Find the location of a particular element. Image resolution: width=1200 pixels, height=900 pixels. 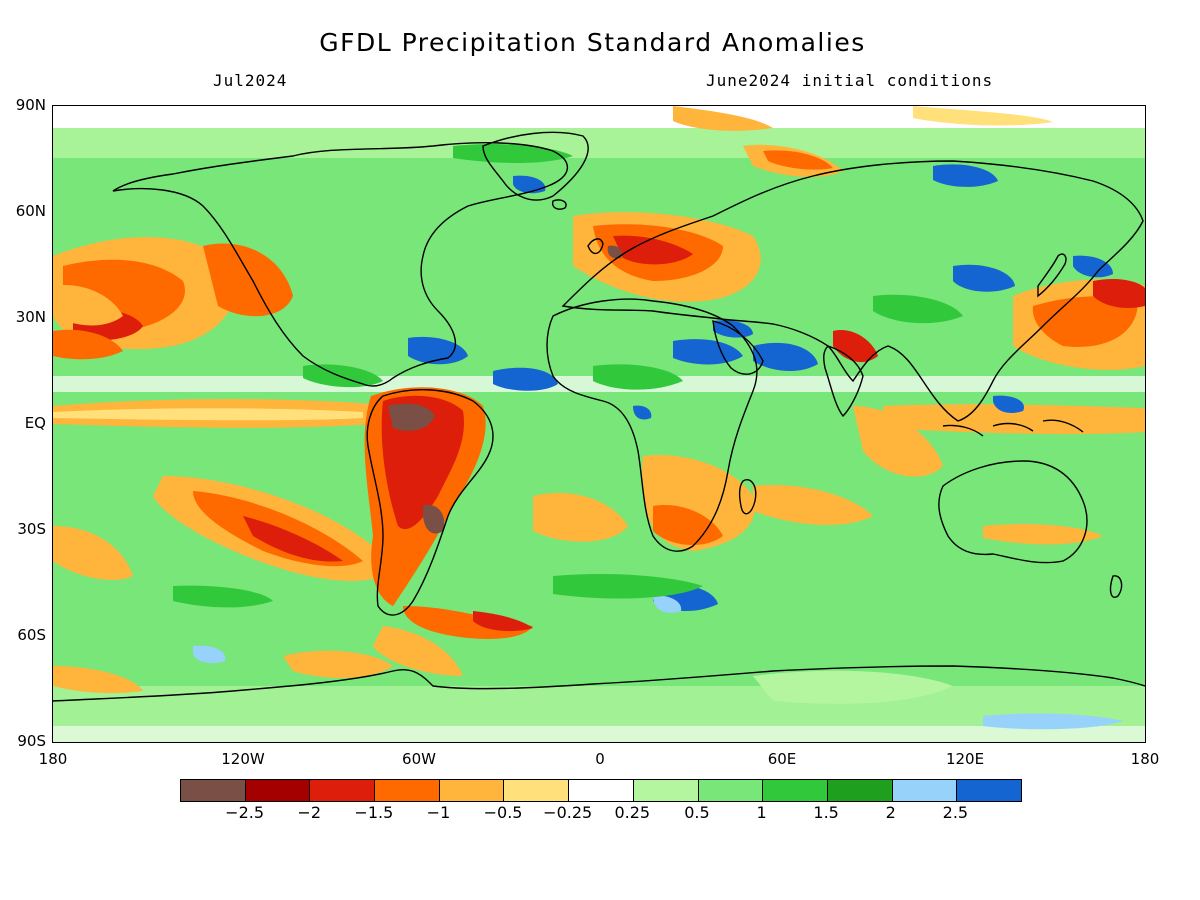

lat-label-90s: 90S is located at coordinates (31, 741).